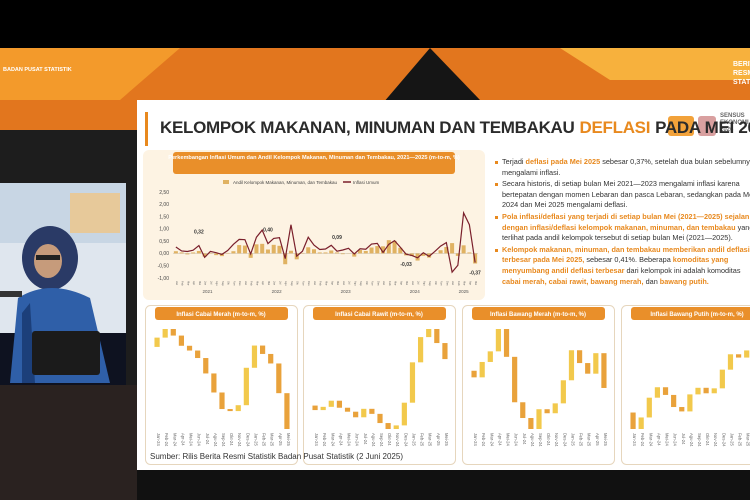 This screenshot has height=500, width=750. Describe the element at coordinates (280, 439) in the screenshot. I see `x-tick-label: Apr-25` at that location.